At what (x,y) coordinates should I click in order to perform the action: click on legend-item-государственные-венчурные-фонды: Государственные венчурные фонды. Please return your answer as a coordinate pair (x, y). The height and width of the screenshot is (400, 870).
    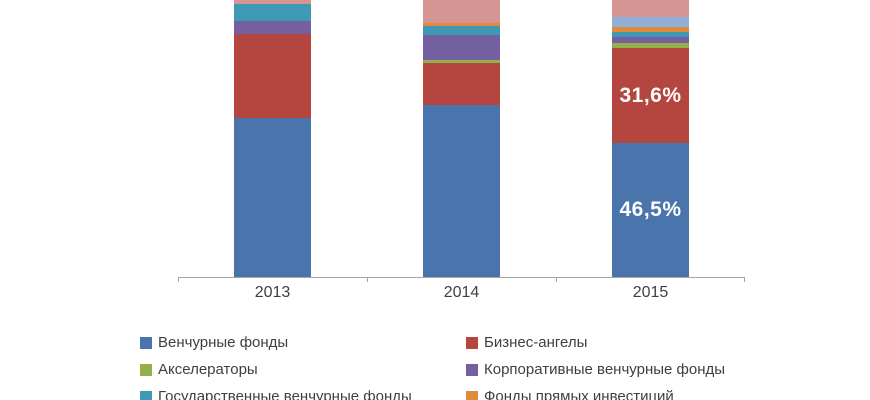
    Looking at the image, I should click on (303, 394).